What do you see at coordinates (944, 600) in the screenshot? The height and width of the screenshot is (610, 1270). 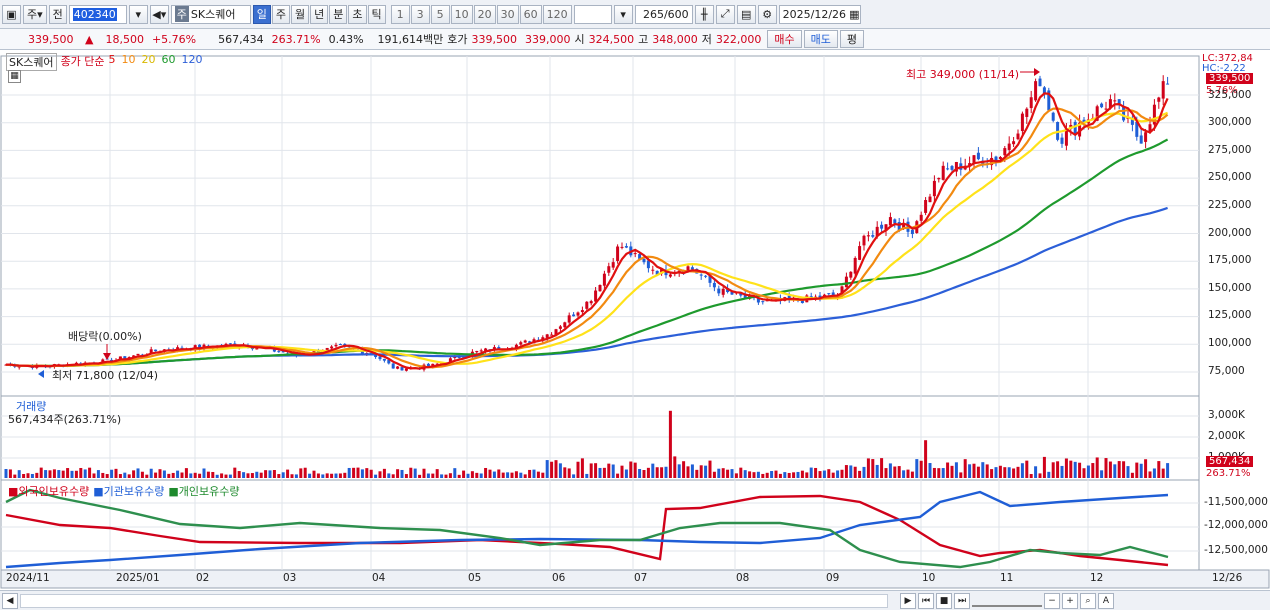 I see `stop-icon: ■` at bounding box center [944, 600].